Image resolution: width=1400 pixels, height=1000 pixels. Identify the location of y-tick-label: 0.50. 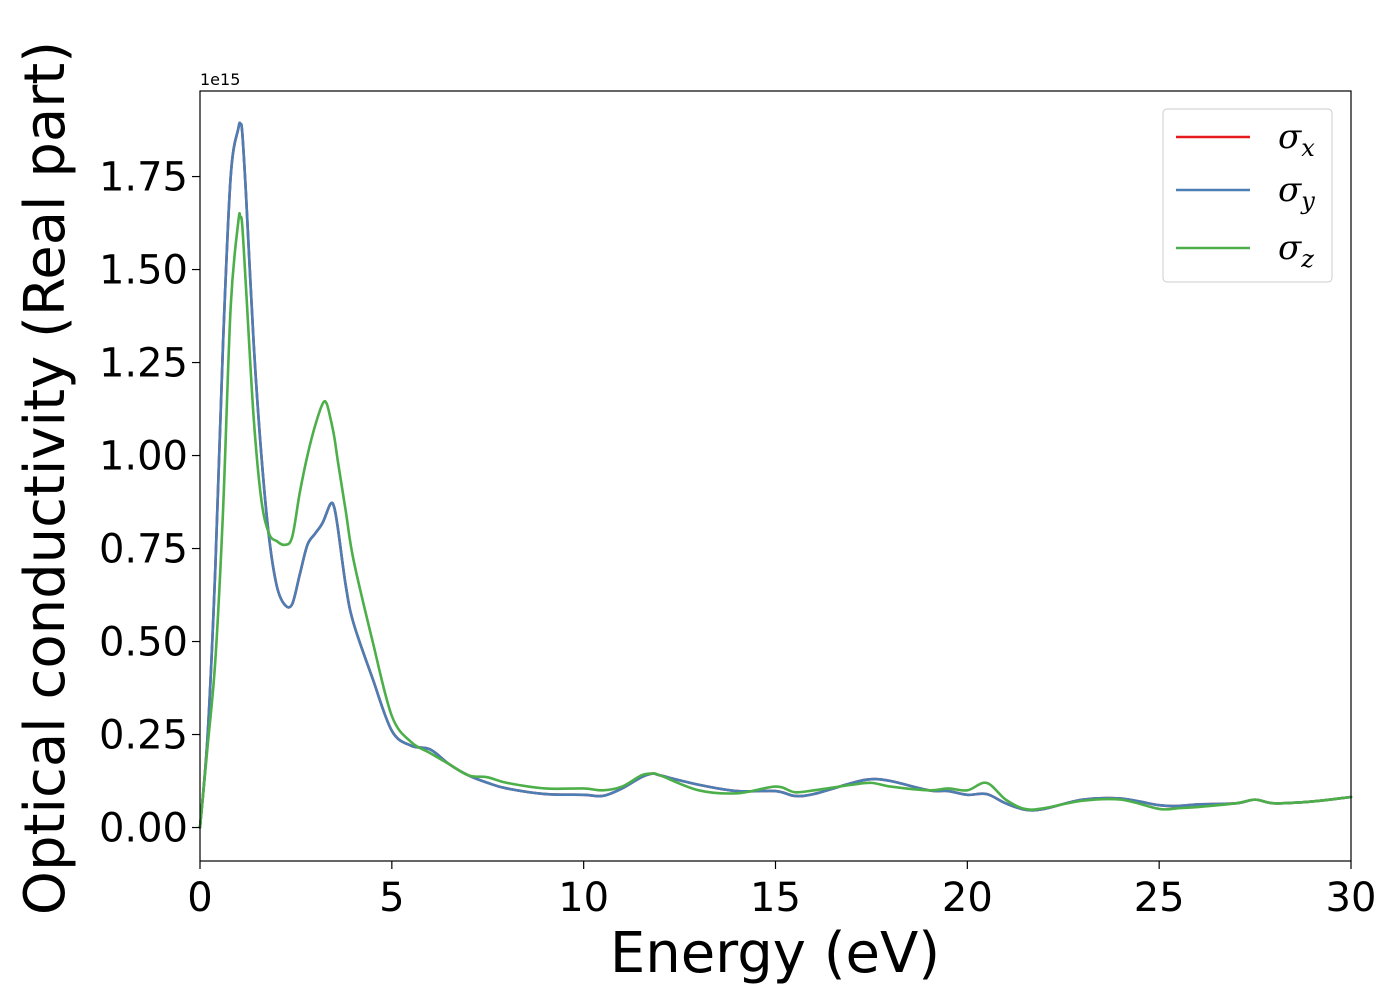
(143, 643).